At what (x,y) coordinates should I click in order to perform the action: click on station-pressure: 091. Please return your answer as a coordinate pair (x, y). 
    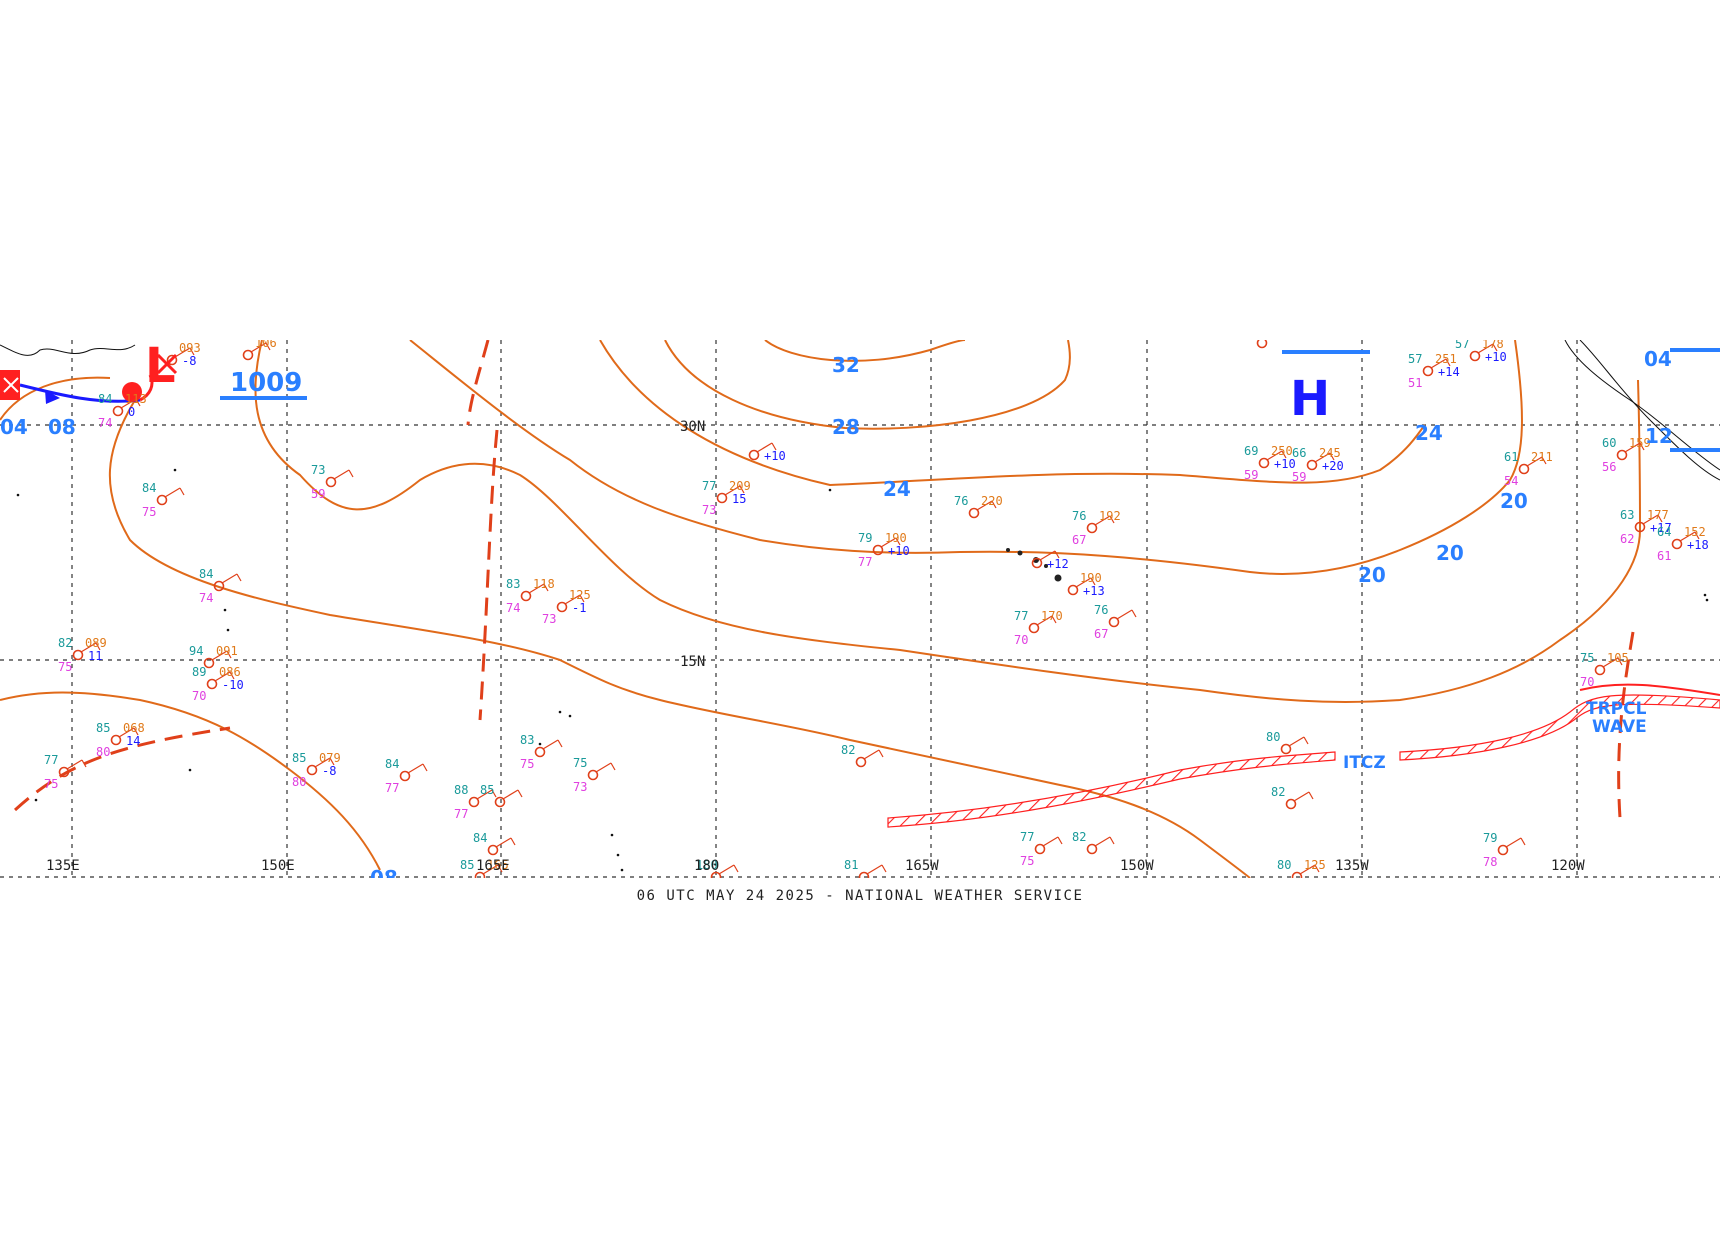
    Looking at the image, I should click on (227, 651).